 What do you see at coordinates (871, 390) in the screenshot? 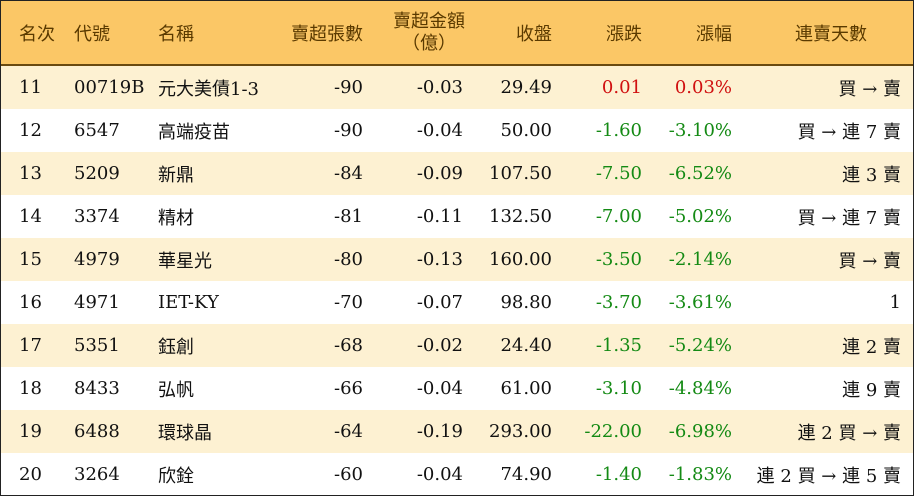
I see `cell-days: 連 9 賣` at bounding box center [871, 390].